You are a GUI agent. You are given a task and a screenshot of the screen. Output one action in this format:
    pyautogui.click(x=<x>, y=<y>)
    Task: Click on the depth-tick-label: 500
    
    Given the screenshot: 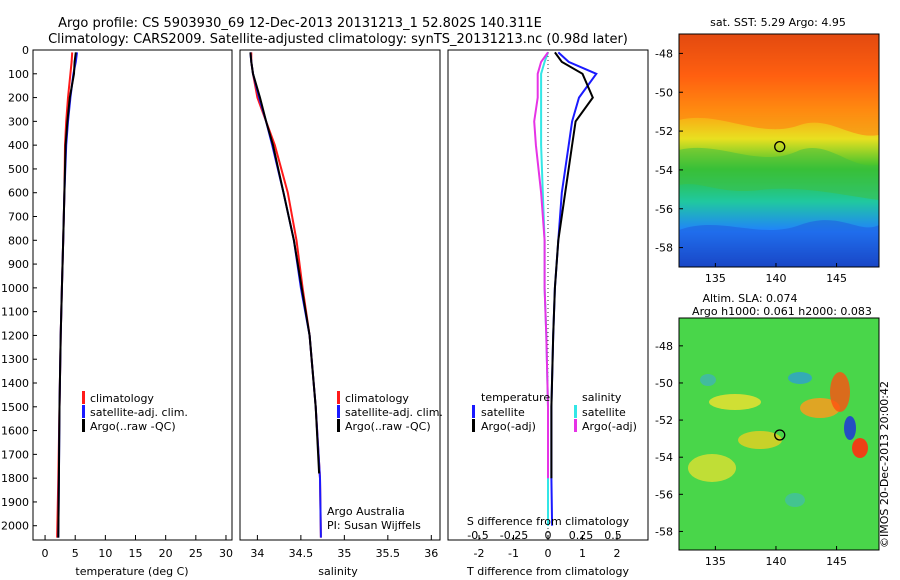 What is the action you would take?
    pyautogui.click(x=18, y=169)
    